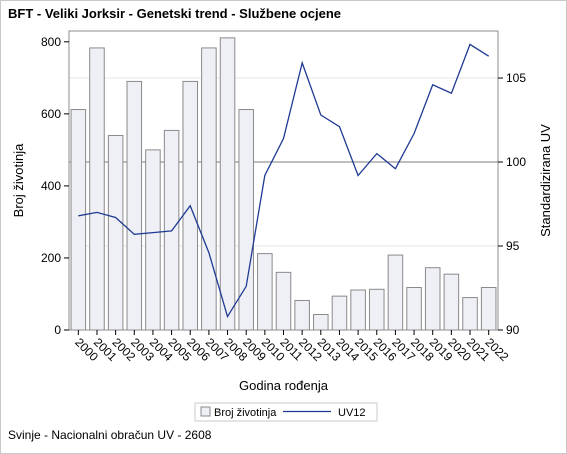 This screenshot has height=454, width=567. Describe the element at coordinates (51, 42) in the screenshot. I see `y-tick-label: 800` at that location.